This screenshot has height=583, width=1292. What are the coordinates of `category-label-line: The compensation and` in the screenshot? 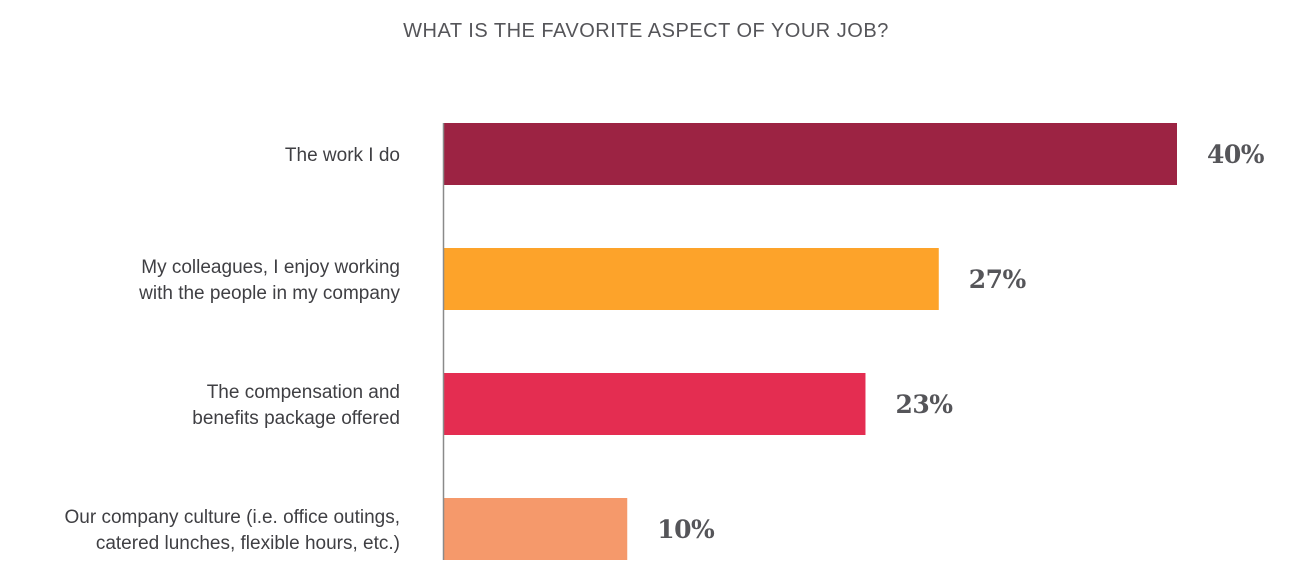 It's located at (303, 392).